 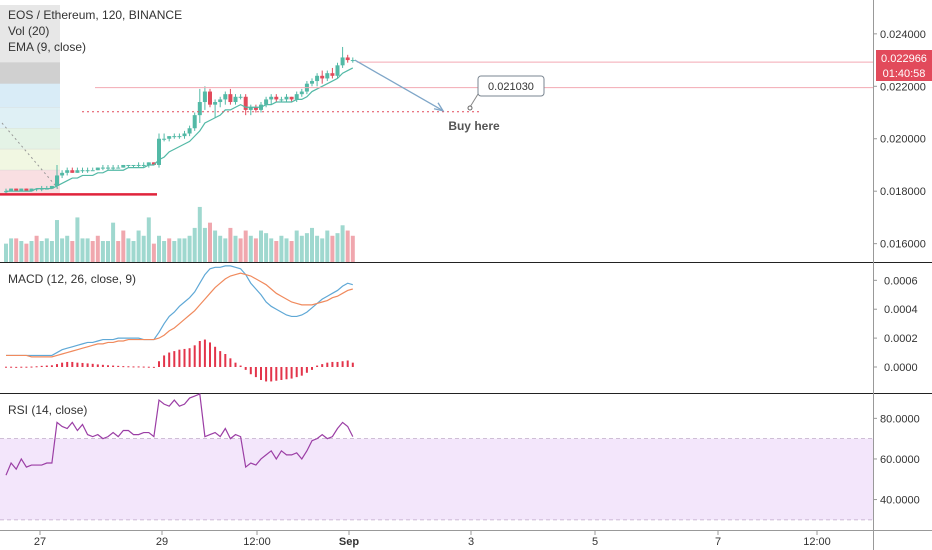 I want to click on volume-legend: Vol (20), so click(x=28, y=31).